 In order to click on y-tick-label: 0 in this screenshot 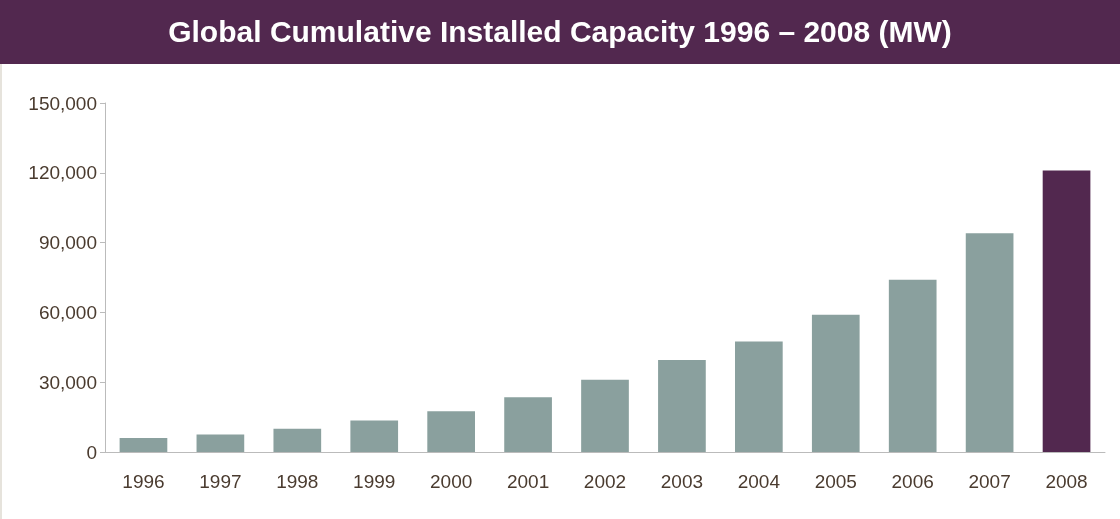, I will do `click(91, 452)`.